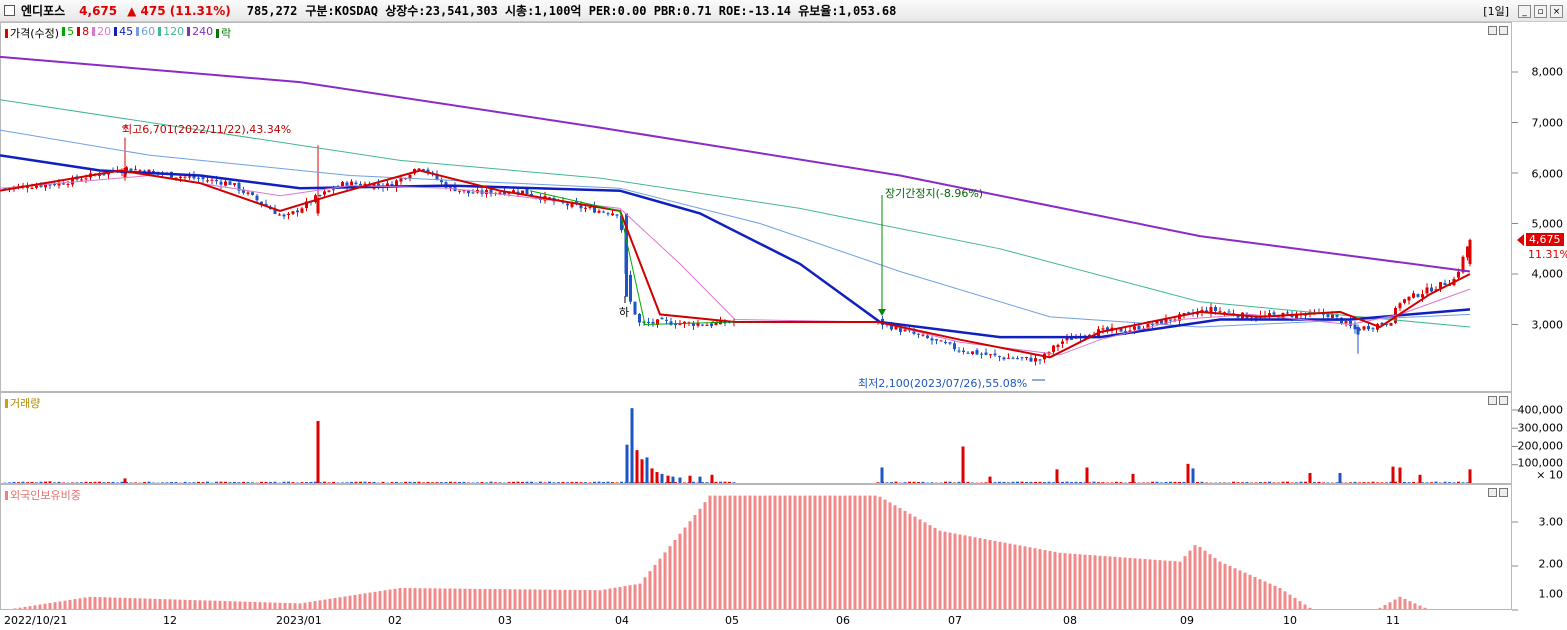  What do you see at coordinates (207, 129) in the screenshot?
I see `high-annotation: 최고6,701(2022/11/22),43.34%` at bounding box center [207, 129].